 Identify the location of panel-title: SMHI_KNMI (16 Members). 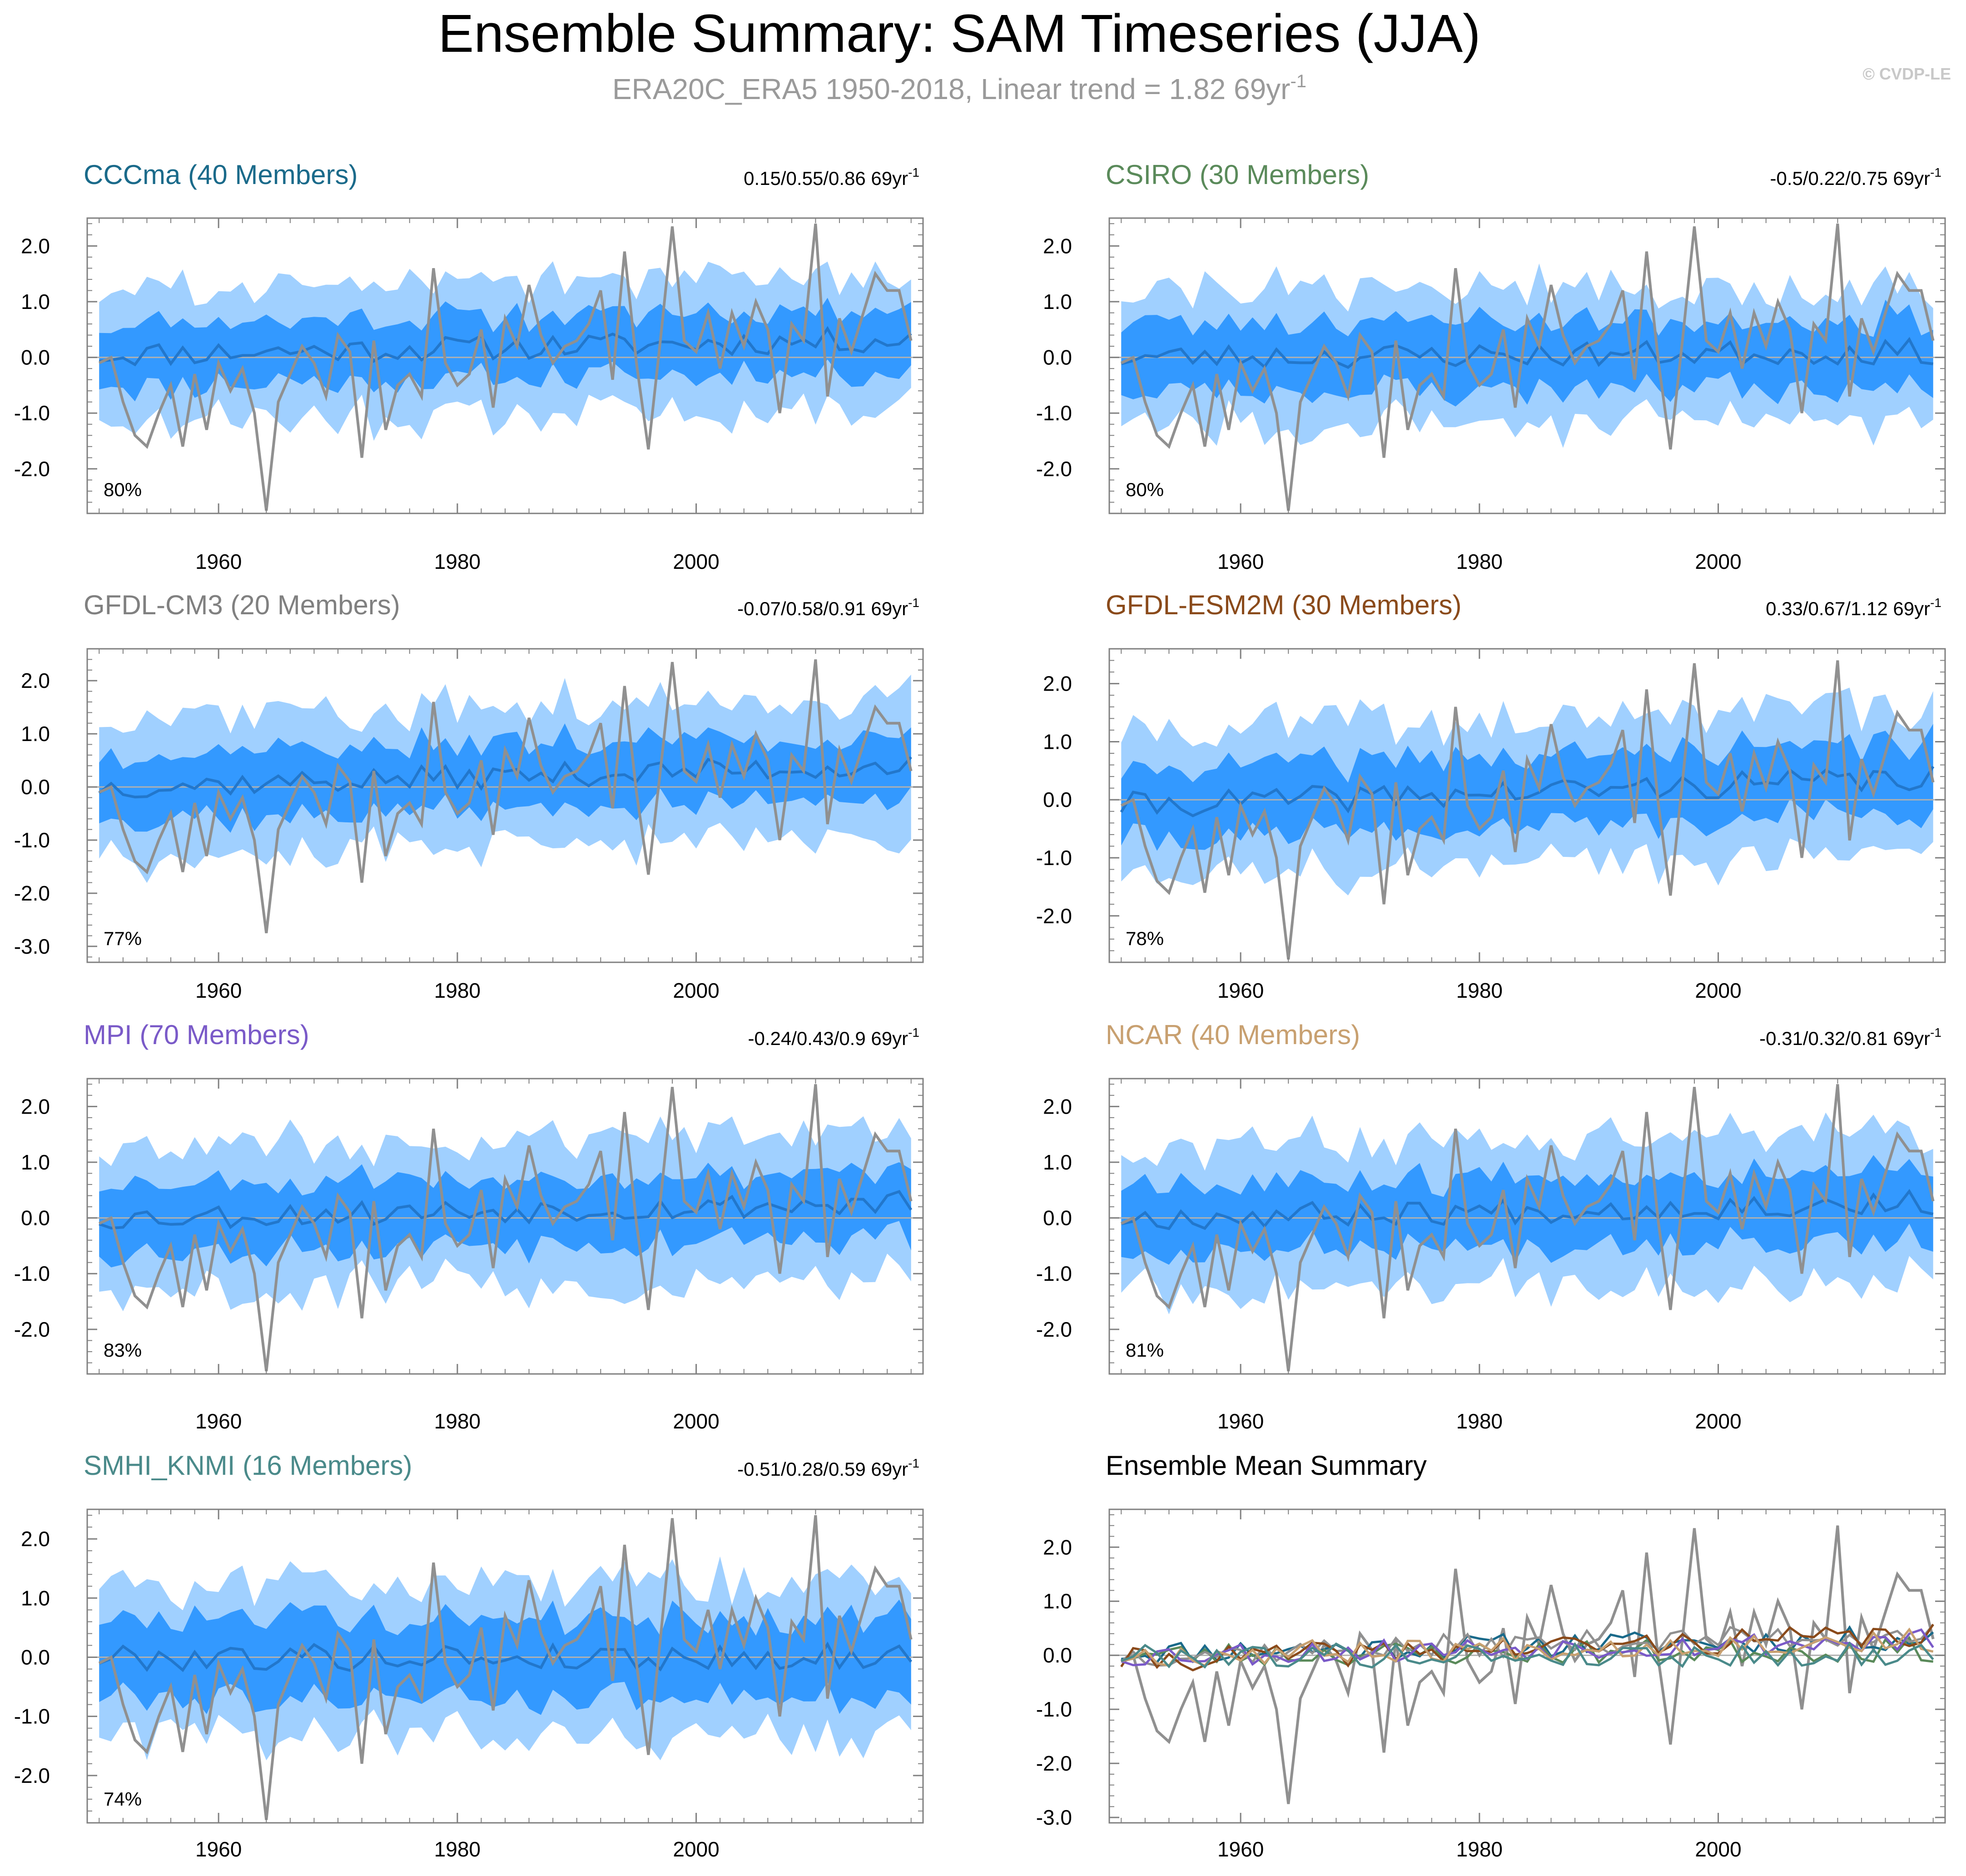
(248, 1466).